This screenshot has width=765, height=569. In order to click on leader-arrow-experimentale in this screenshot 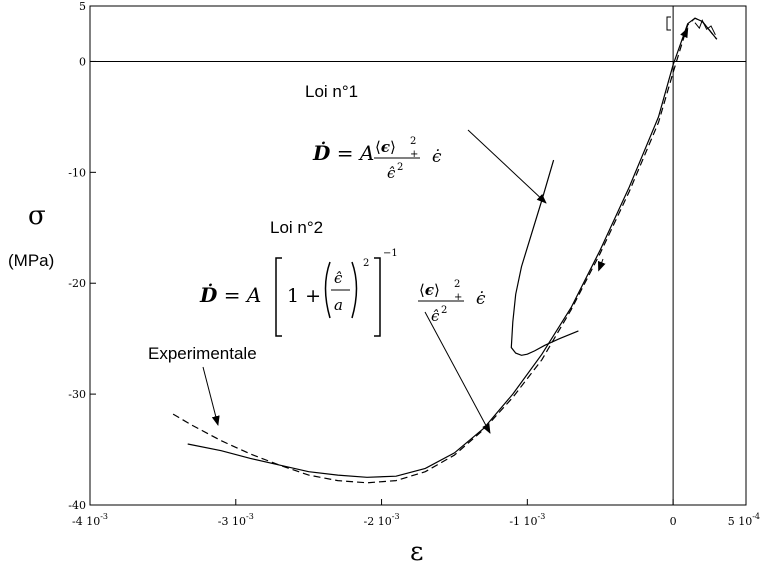, I will do `click(211, 396)`.